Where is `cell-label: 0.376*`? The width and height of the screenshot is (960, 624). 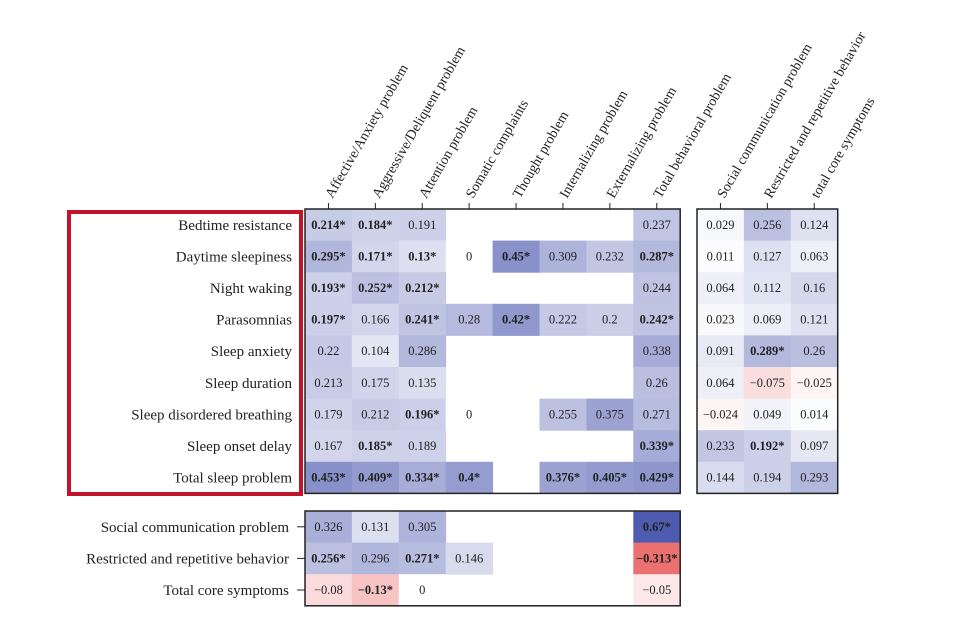 cell-label: 0.376* is located at coordinates (563, 478).